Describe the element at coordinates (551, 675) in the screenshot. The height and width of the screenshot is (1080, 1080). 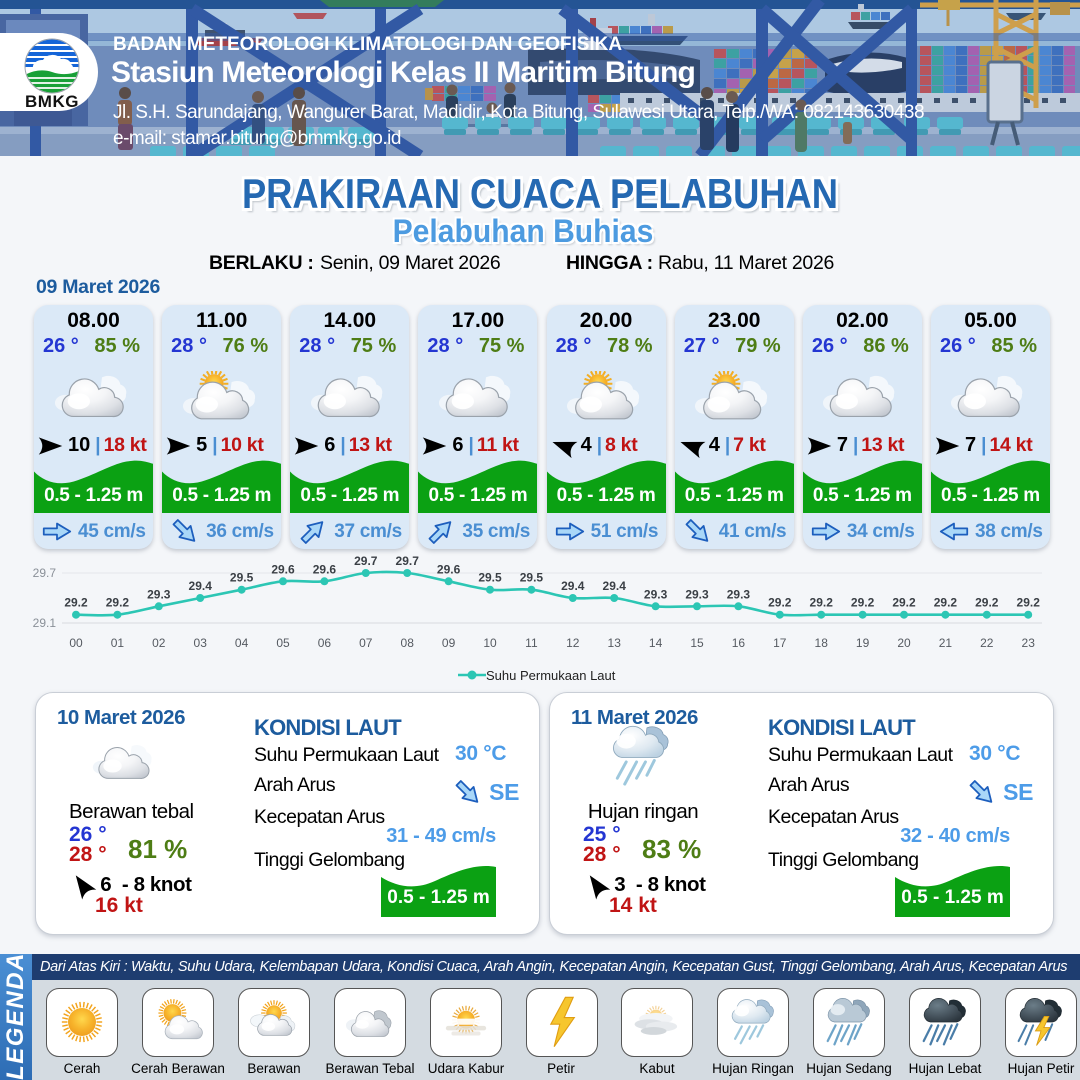
I see `svg-text: Suhu Permukaan Laut` at that location.